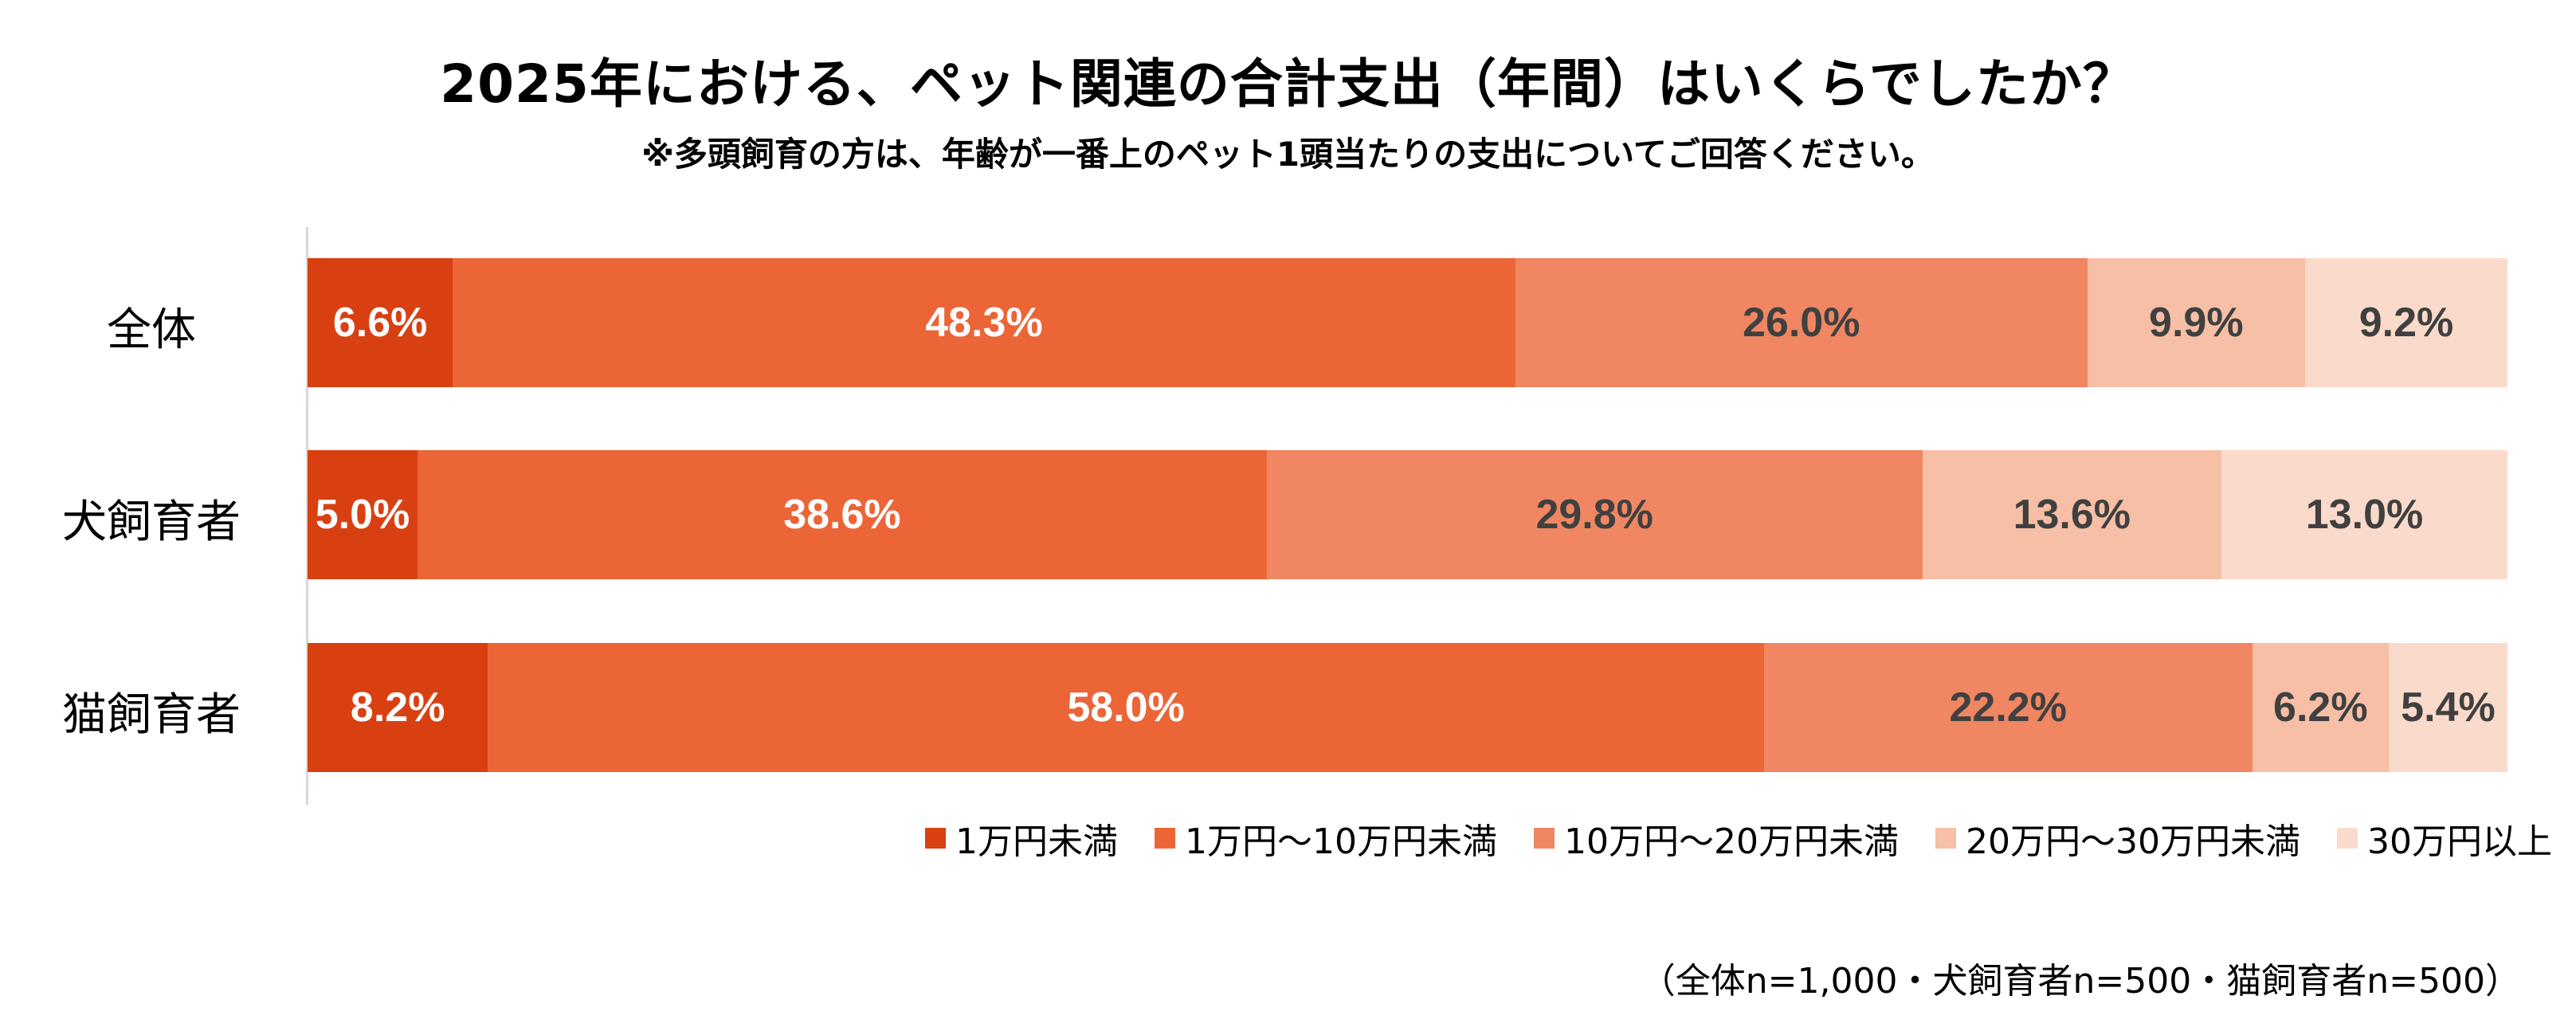 This screenshot has width=2576, height=1035. What do you see at coordinates (2133, 841) in the screenshot?
I see `legend-label: 20万円～30万円未満` at bounding box center [2133, 841].